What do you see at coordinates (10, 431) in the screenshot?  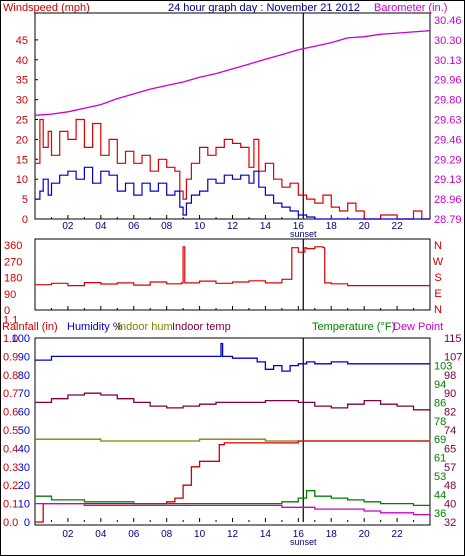 I see `rain-tick: 0.5` at bounding box center [10, 431].